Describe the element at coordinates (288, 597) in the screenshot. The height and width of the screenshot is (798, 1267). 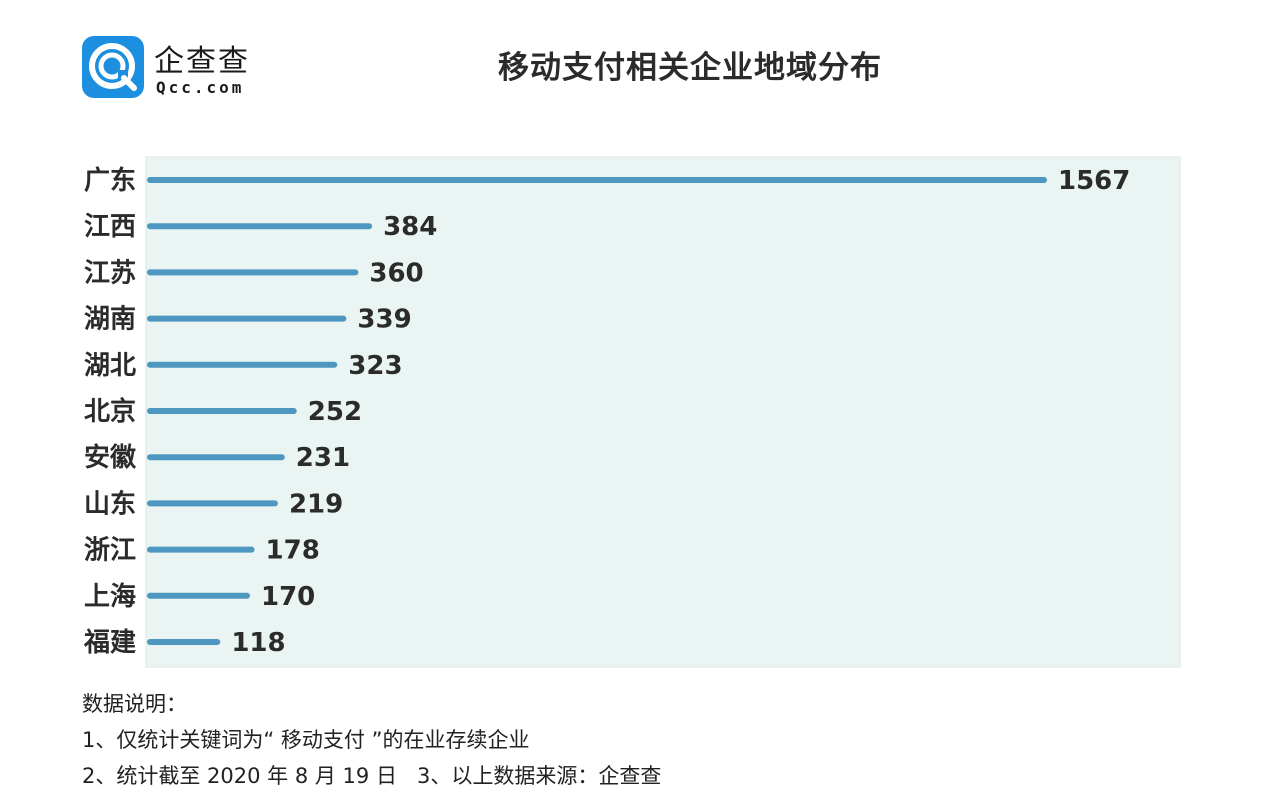
I see `value-label-9: 170` at that location.